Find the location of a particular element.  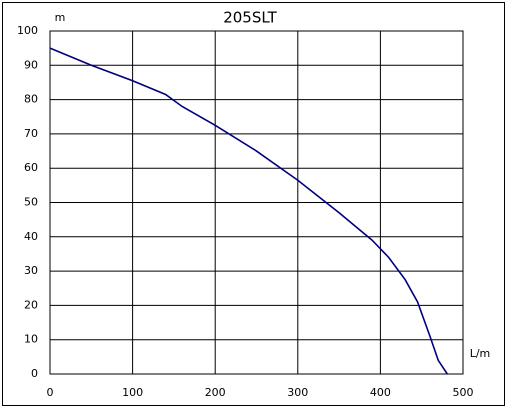

y-tick-label: 100 is located at coordinates (27, 30).